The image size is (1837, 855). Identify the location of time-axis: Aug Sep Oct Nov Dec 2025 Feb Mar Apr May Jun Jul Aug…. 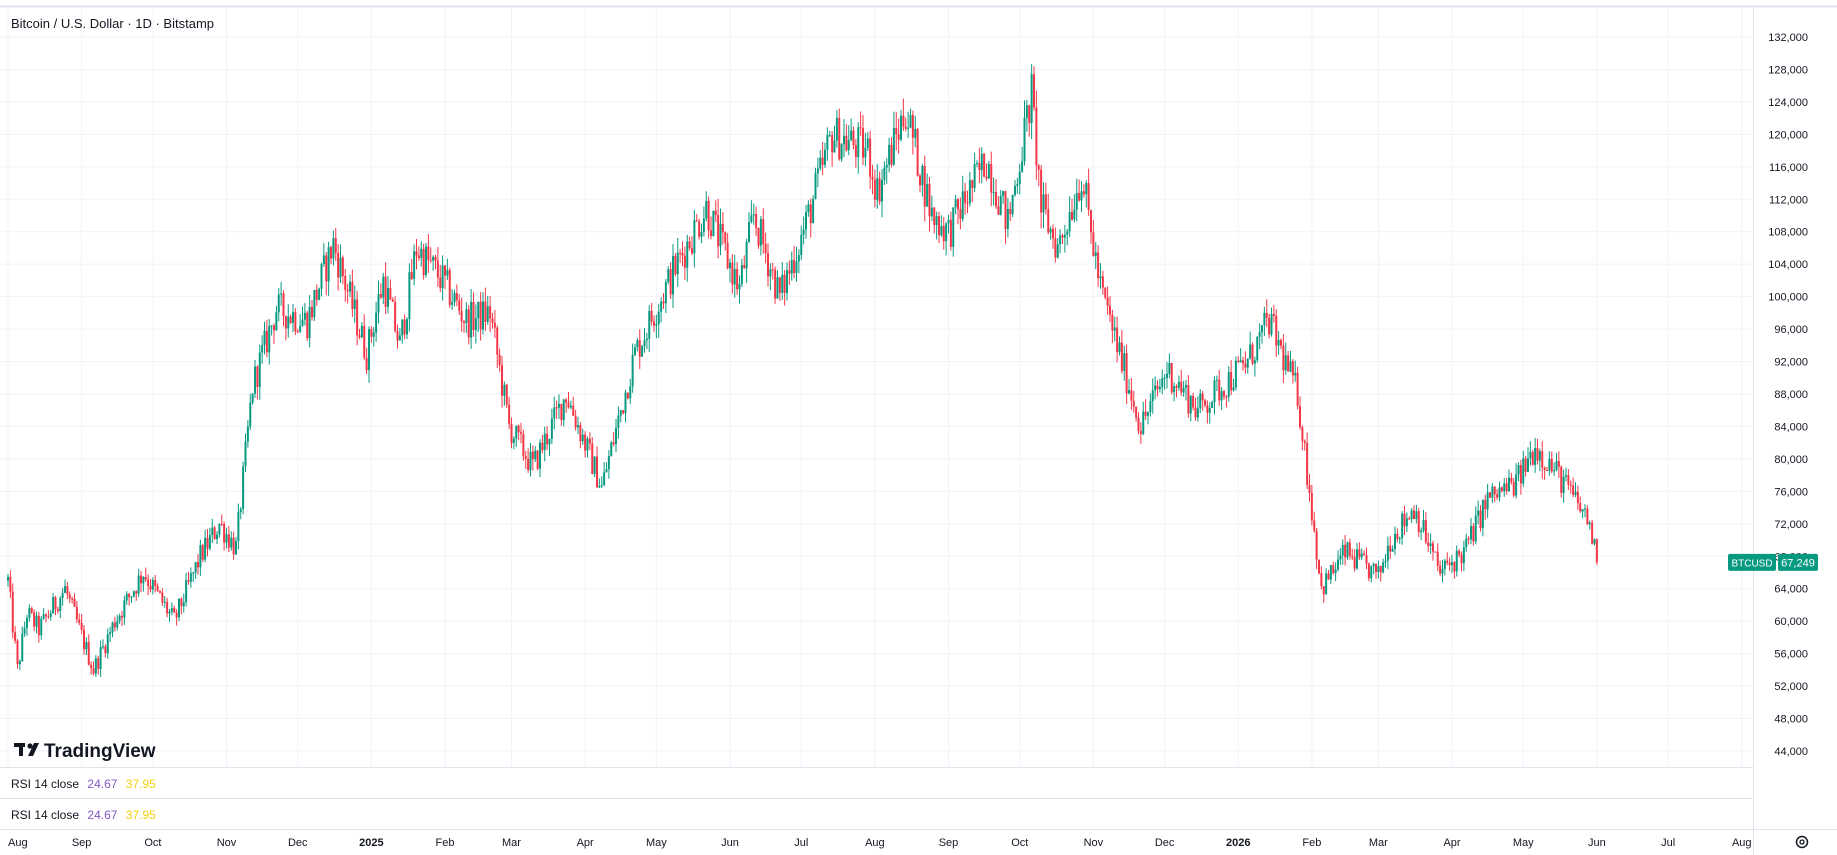
(880, 843).